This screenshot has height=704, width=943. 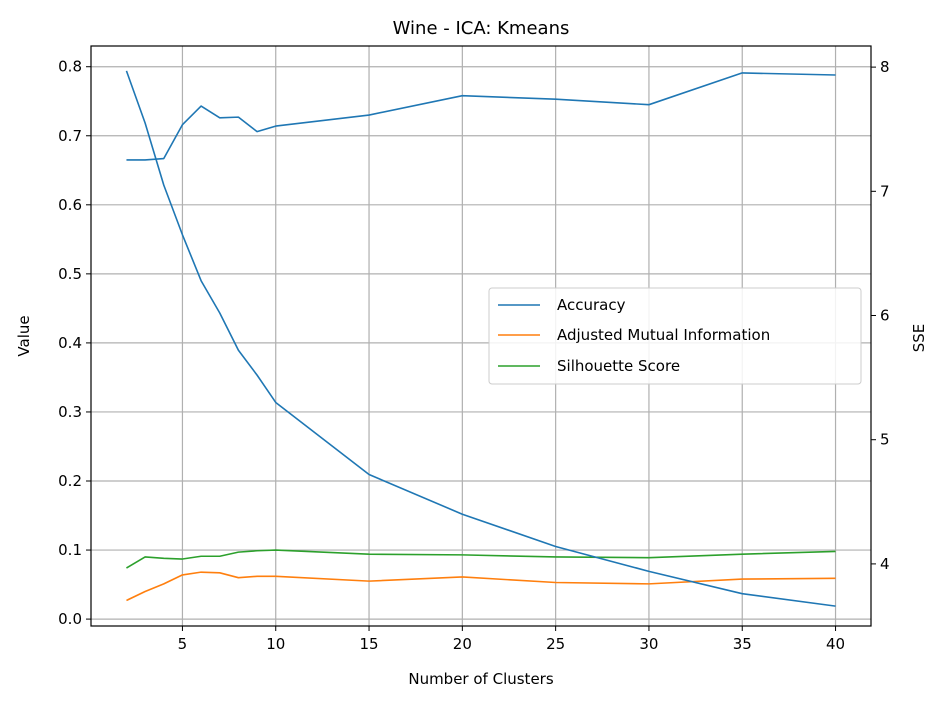 What do you see at coordinates (70, 67) in the screenshot?
I see `y-tick-label: 0.8` at bounding box center [70, 67].